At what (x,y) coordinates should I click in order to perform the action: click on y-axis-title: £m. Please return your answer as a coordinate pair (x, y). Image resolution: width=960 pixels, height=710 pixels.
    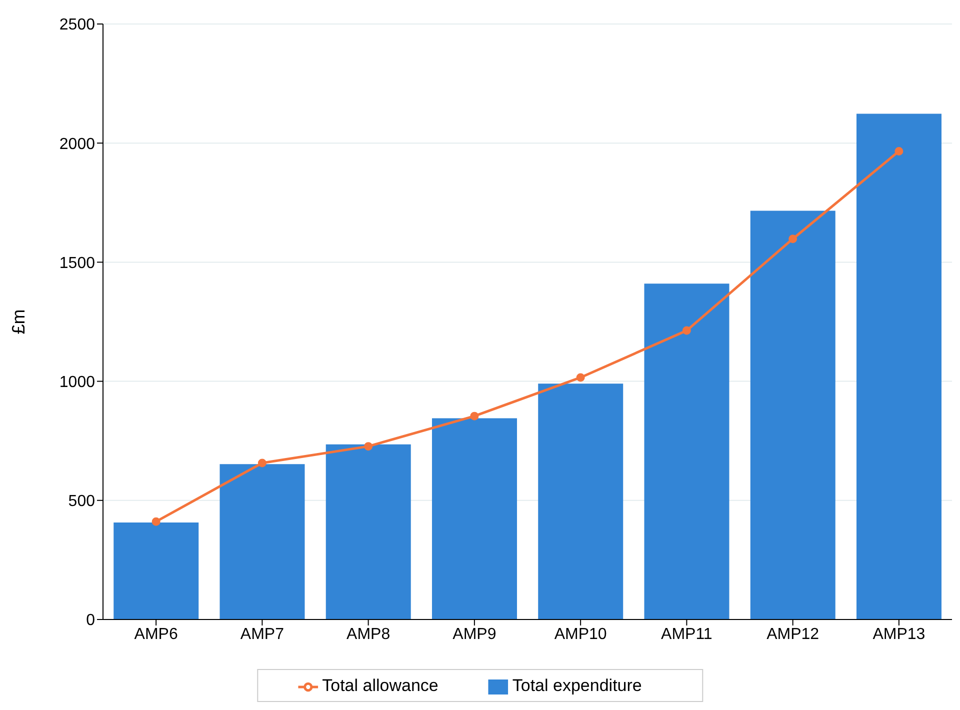
    Looking at the image, I should click on (18, 321).